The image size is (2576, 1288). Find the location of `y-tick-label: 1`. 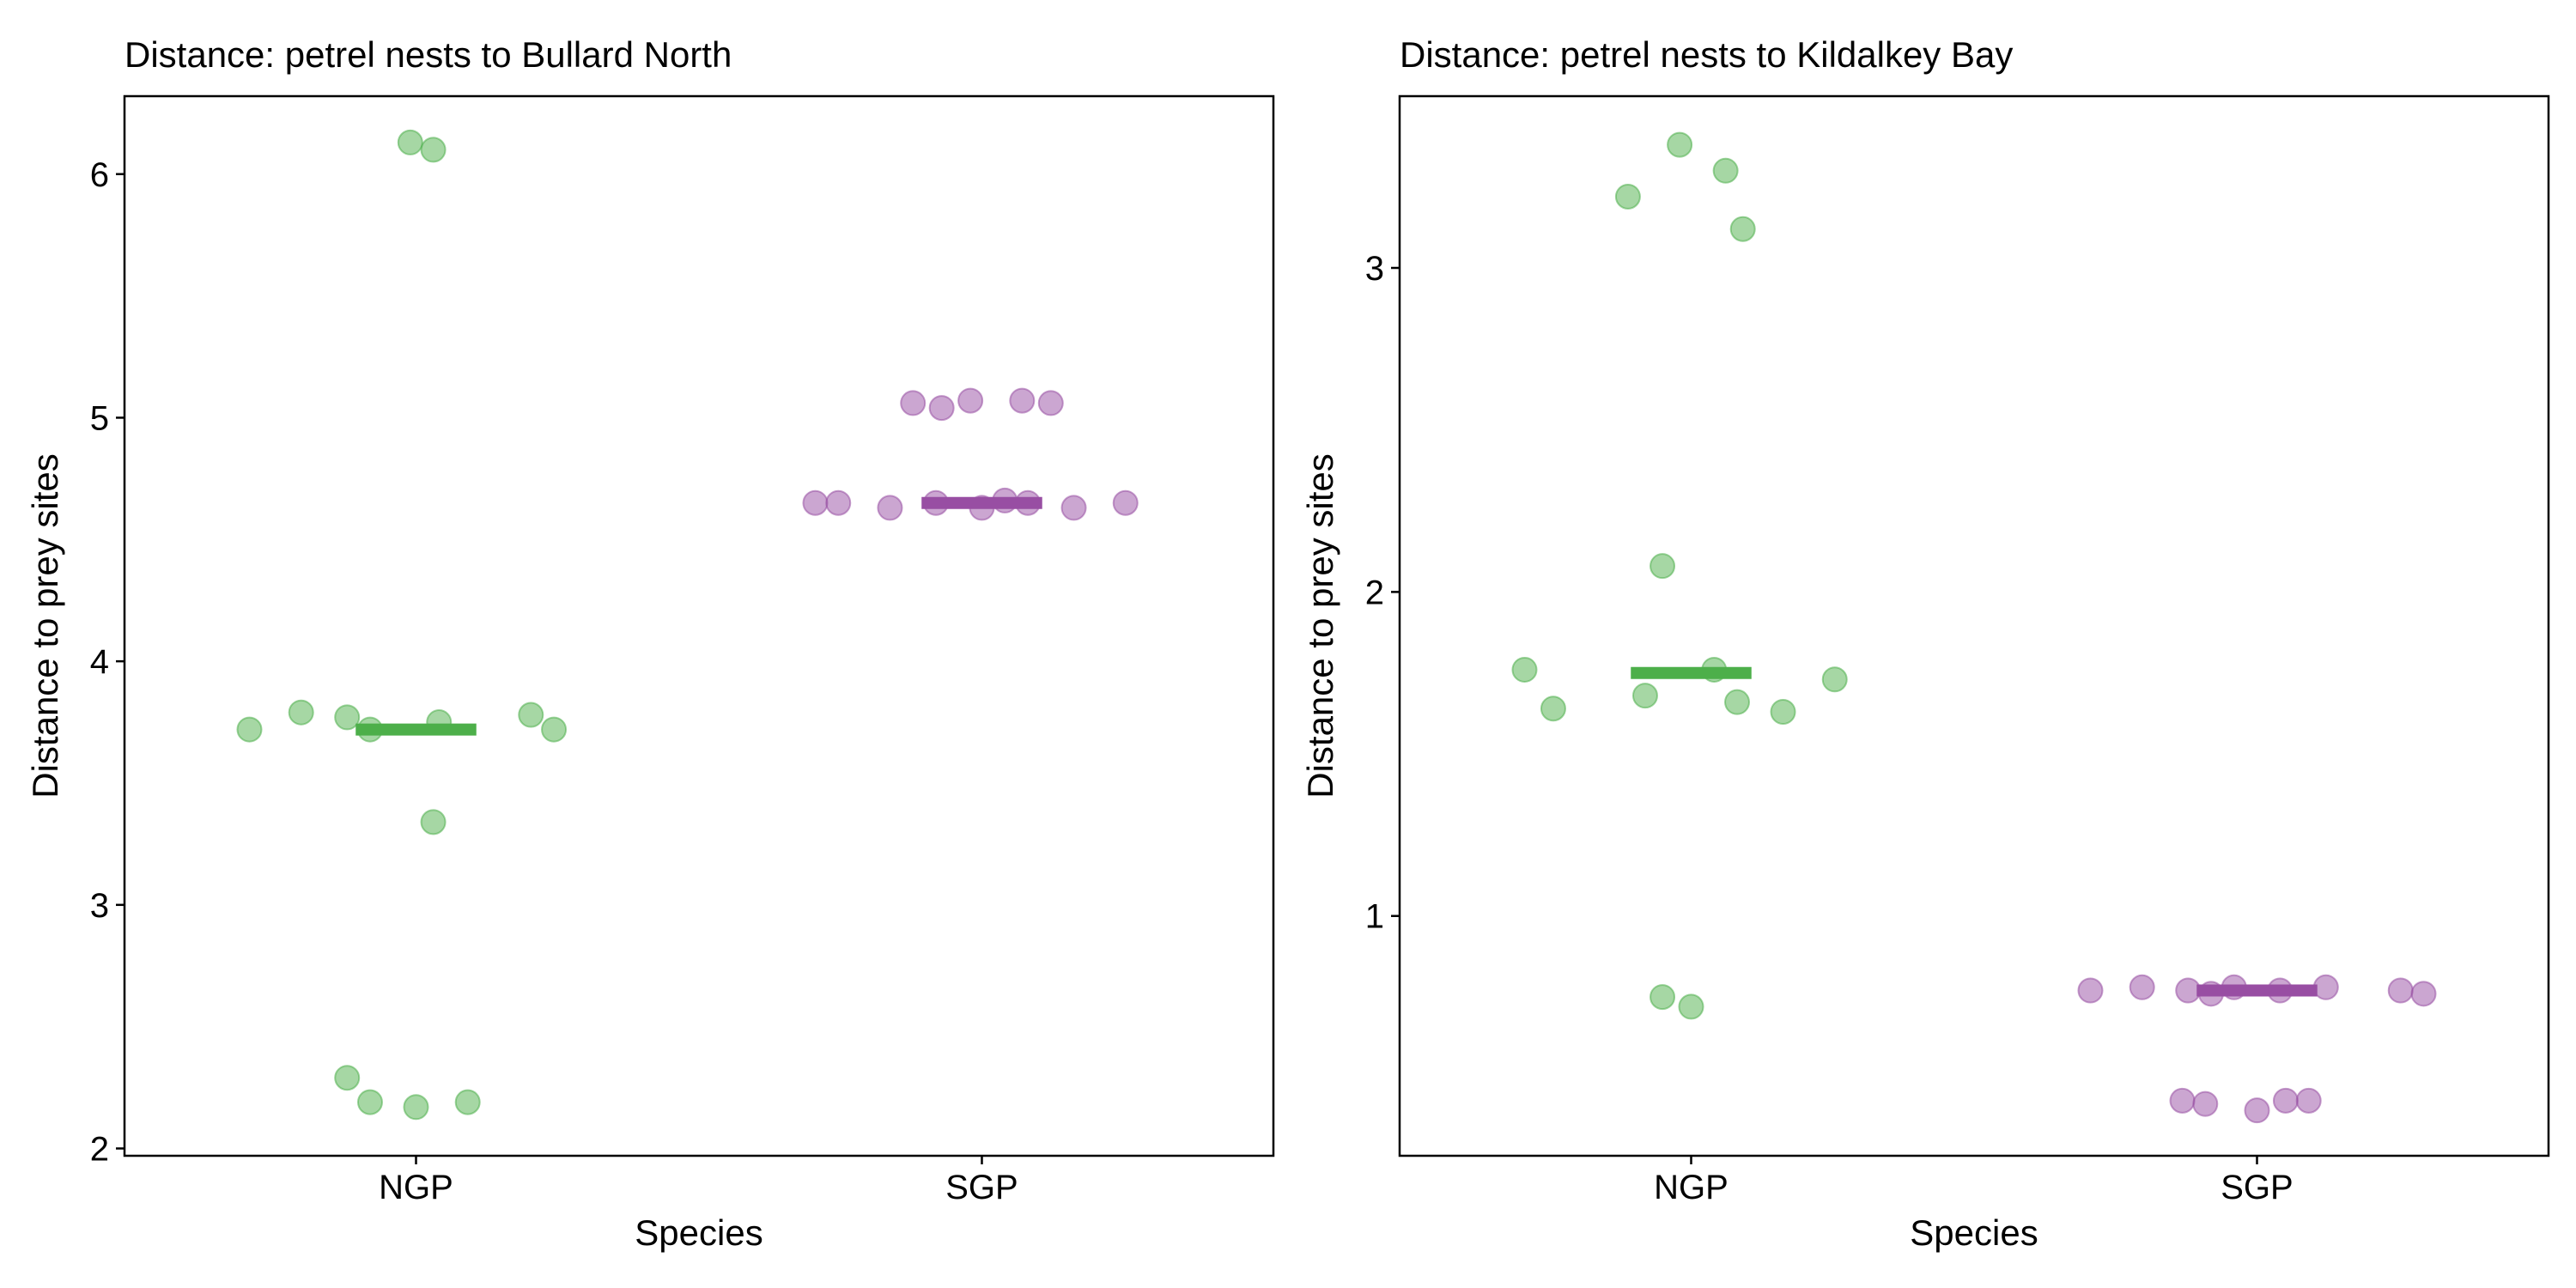

y-tick-label: 1 is located at coordinates (1374, 917).